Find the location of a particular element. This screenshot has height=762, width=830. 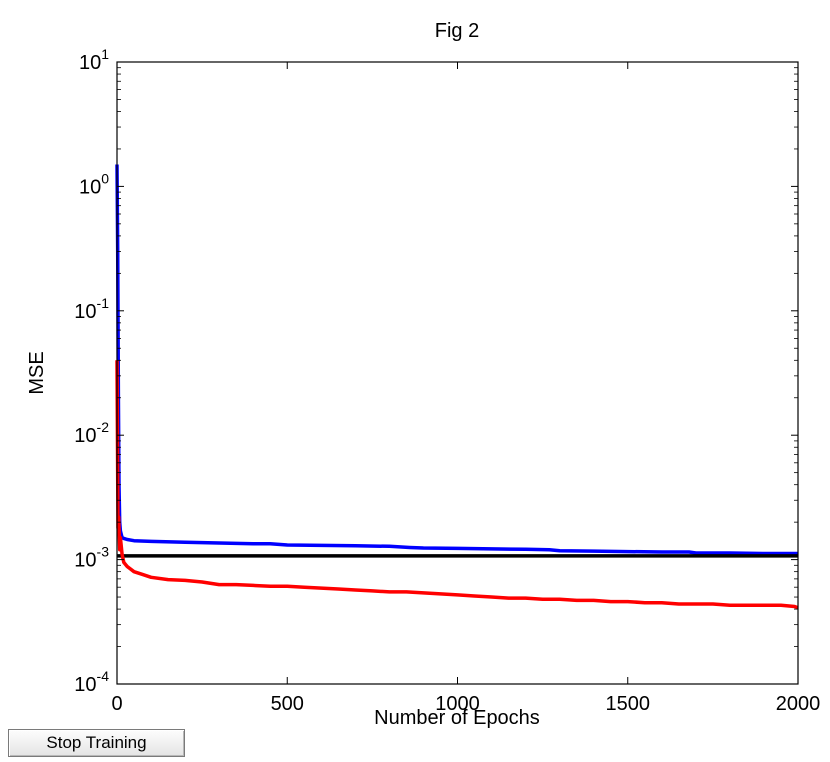

y-tick-label: 10⁻² is located at coordinates (91, 433).